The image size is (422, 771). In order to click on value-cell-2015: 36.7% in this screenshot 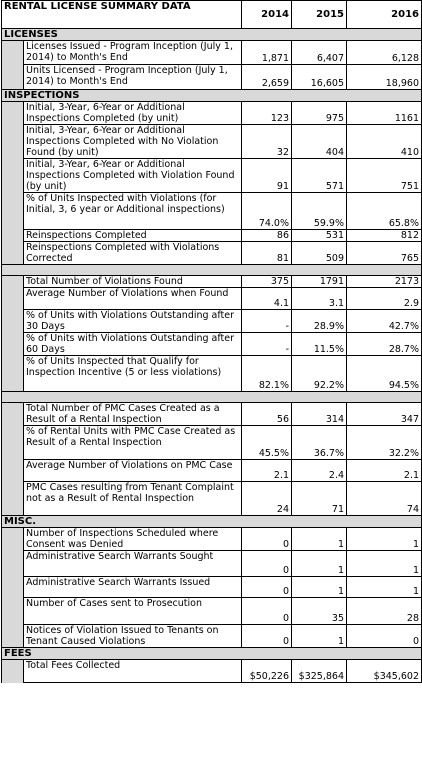, I will do `click(319, 442)`.